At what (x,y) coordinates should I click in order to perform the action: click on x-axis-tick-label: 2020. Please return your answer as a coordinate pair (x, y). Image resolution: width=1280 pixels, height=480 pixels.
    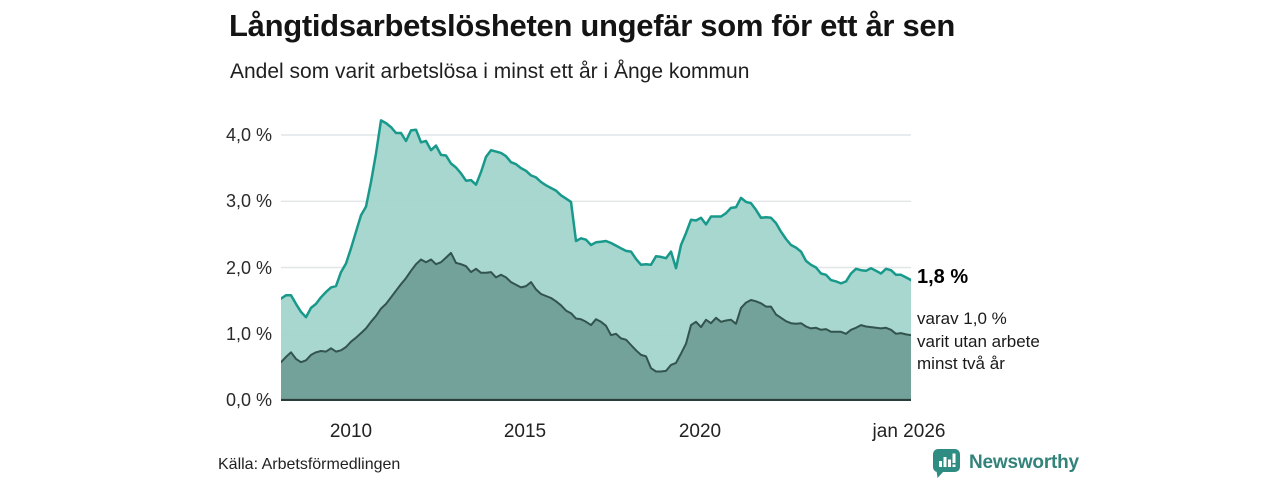
    Looking at the image, I should click on (700, 431).